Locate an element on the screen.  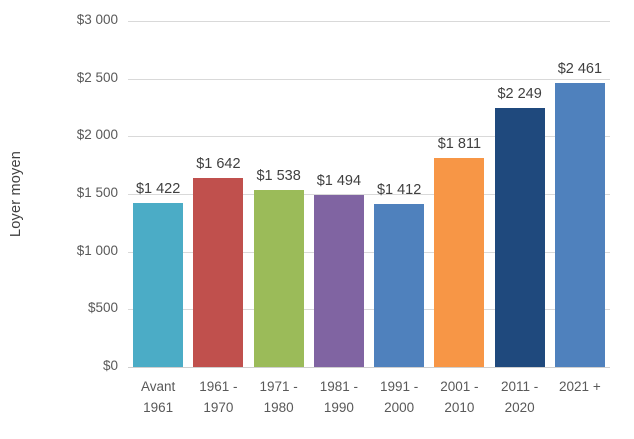
x-tick-label: 2021 + is located at coordinates (580, 386).